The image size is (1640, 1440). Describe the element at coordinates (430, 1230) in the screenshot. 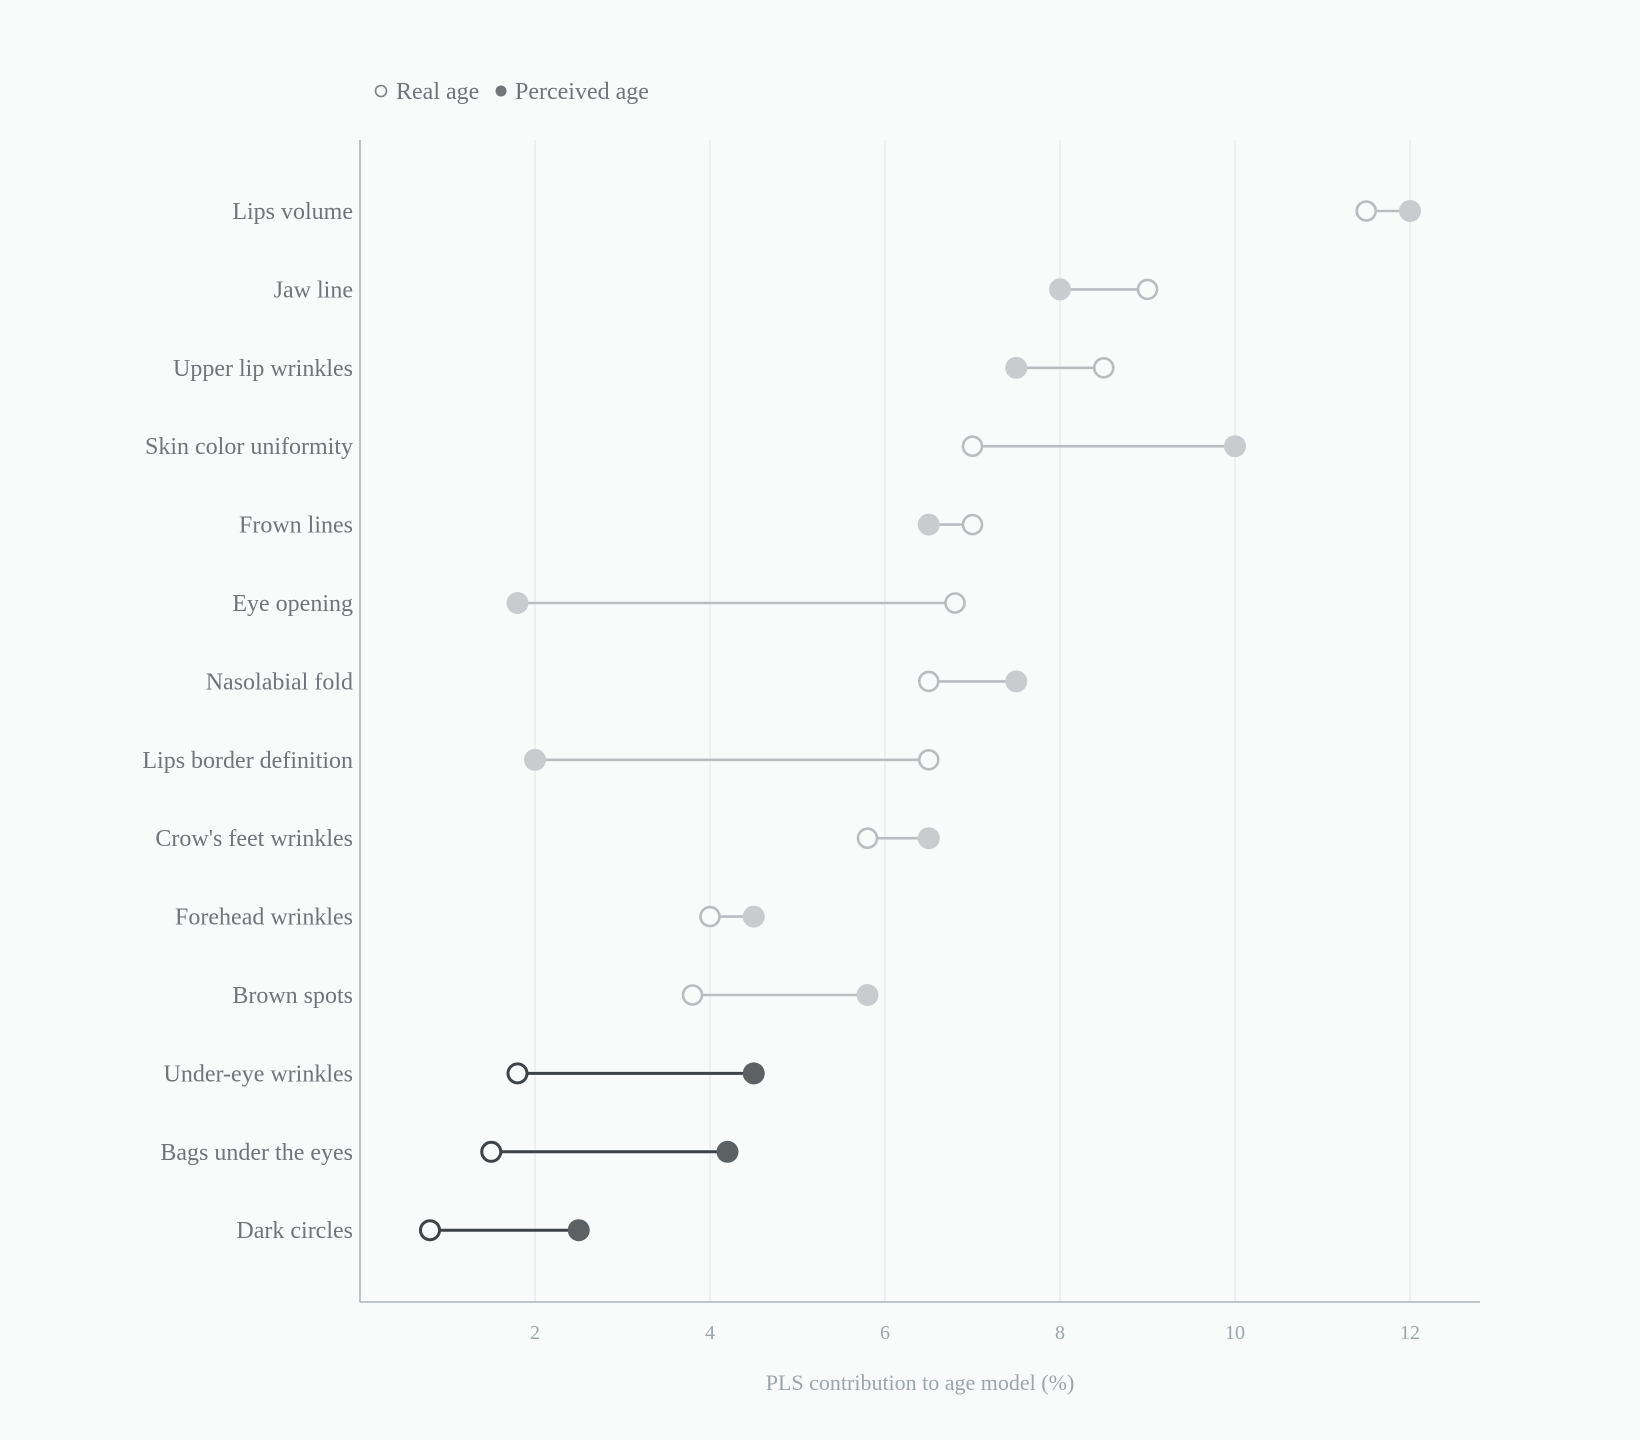

I see `real-age-point-dark-circles` at that location.